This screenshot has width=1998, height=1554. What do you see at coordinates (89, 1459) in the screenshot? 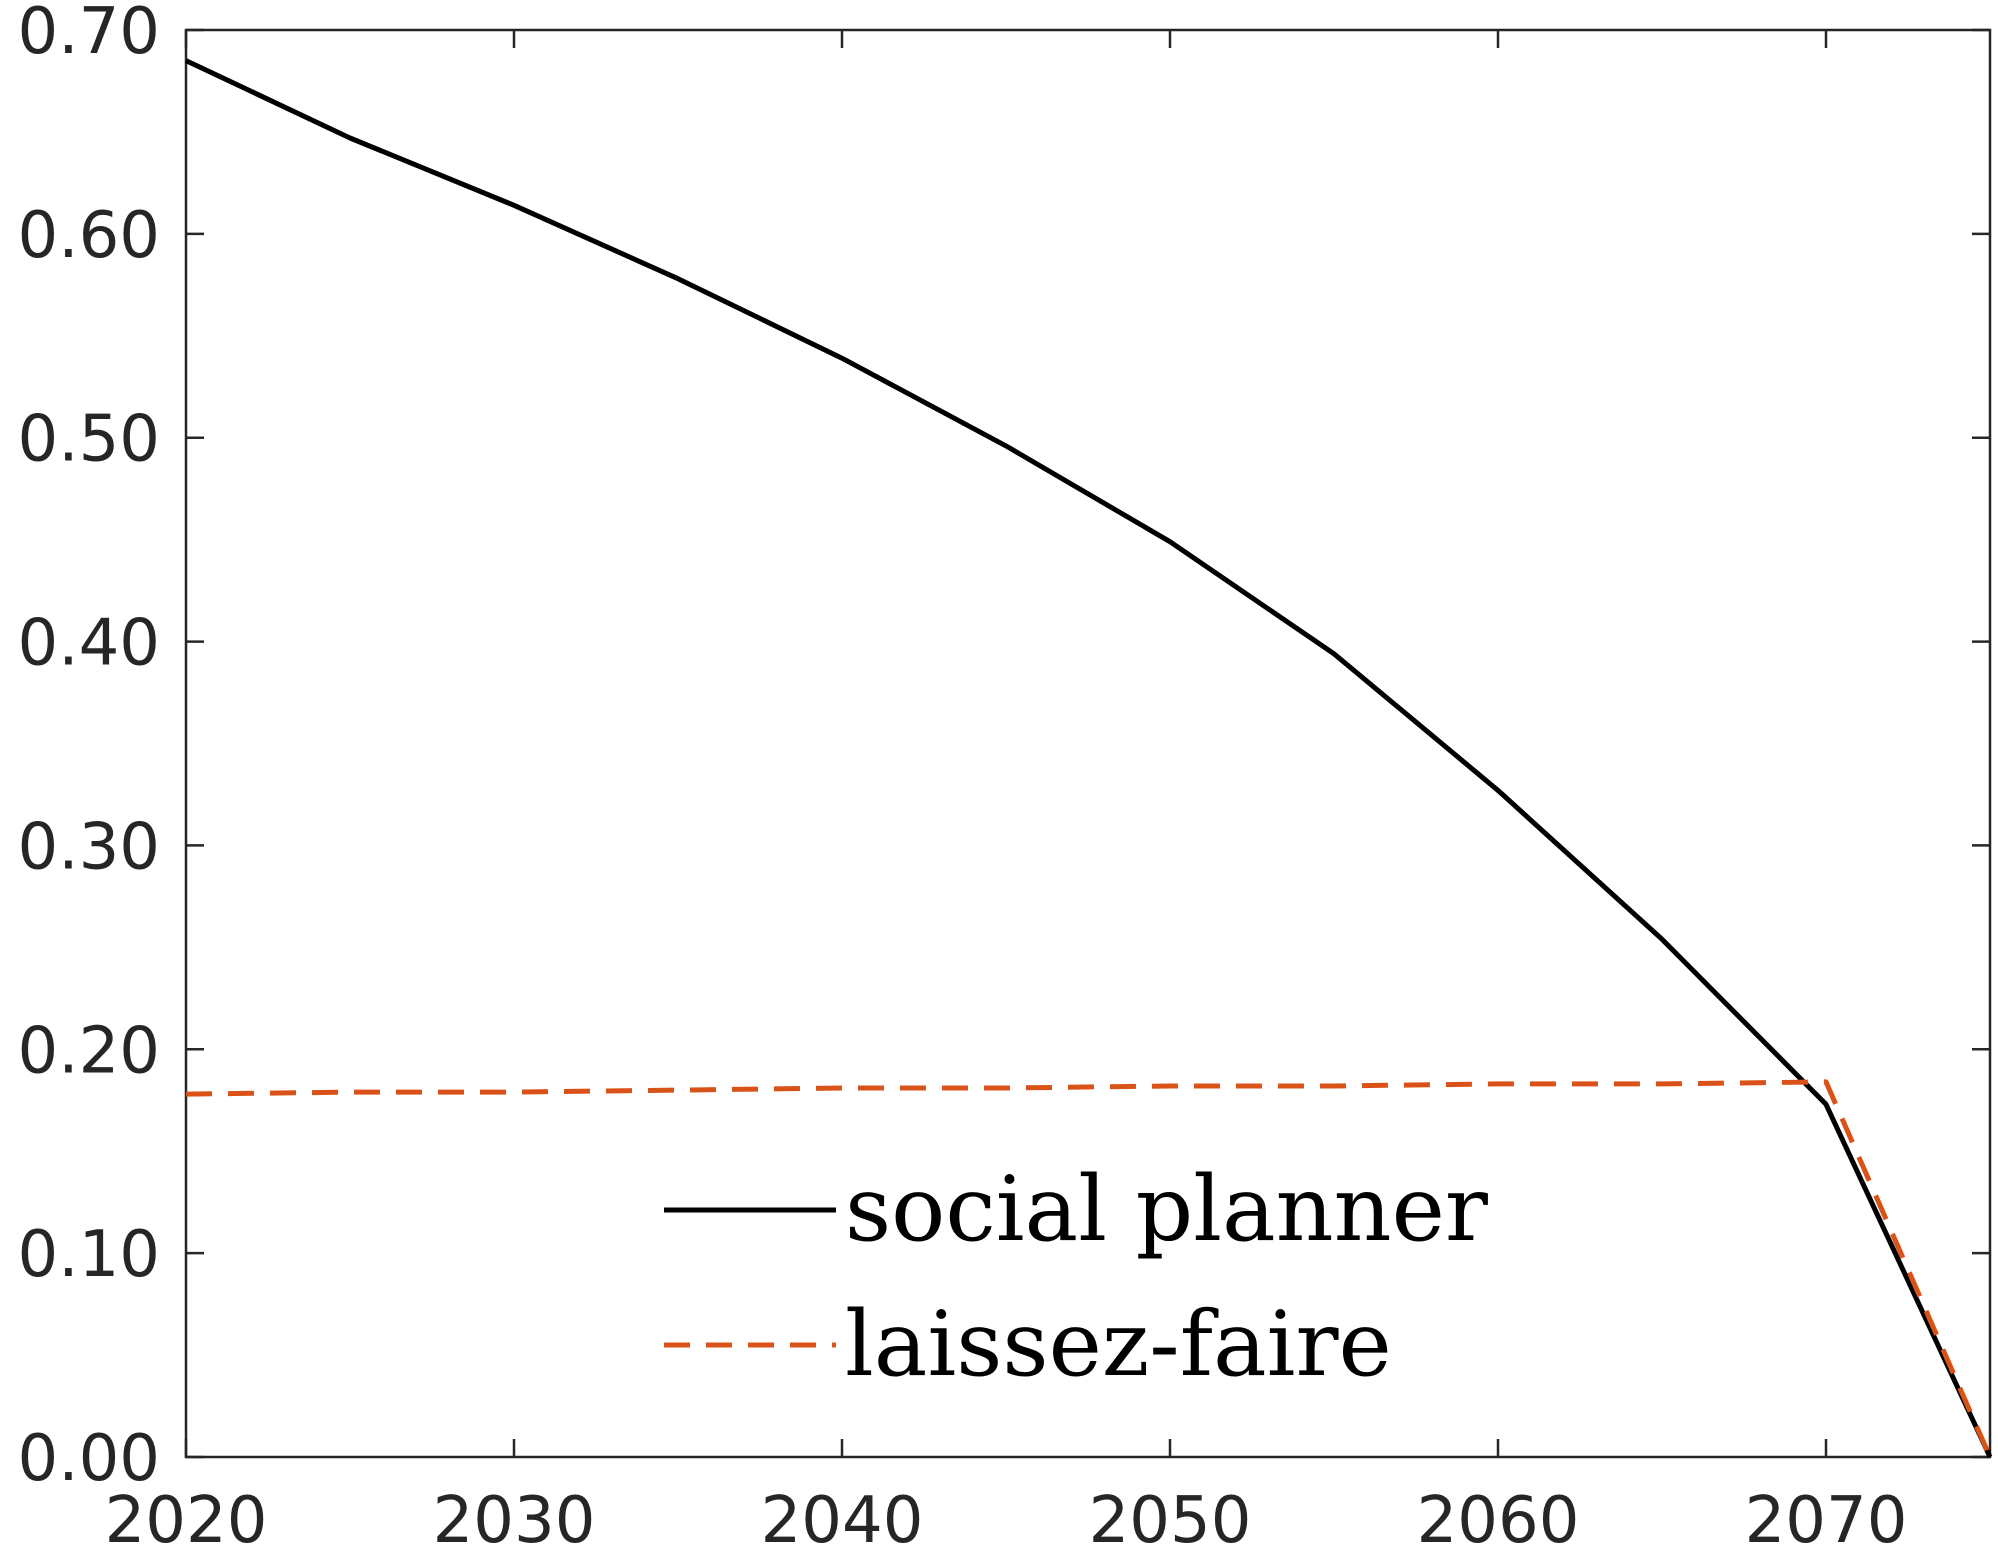
I see `y-tick-label: 0.00` at bounding box center [89, 1459].